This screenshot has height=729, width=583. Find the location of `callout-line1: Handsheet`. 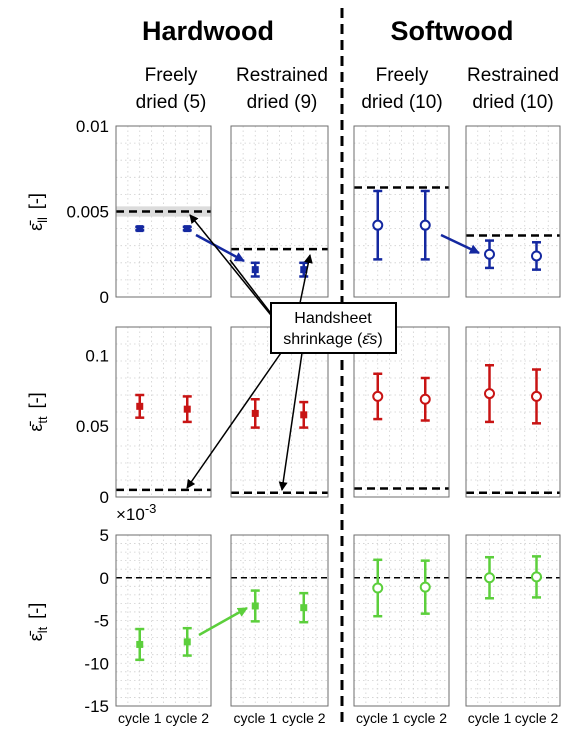

callout-line1: Handsheet is located at coordinates (333, 318).